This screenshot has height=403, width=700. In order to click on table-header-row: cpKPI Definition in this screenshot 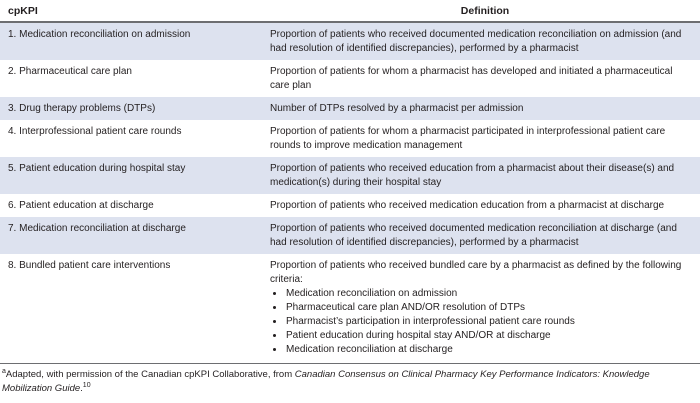, I will do `click(350, 11)`.